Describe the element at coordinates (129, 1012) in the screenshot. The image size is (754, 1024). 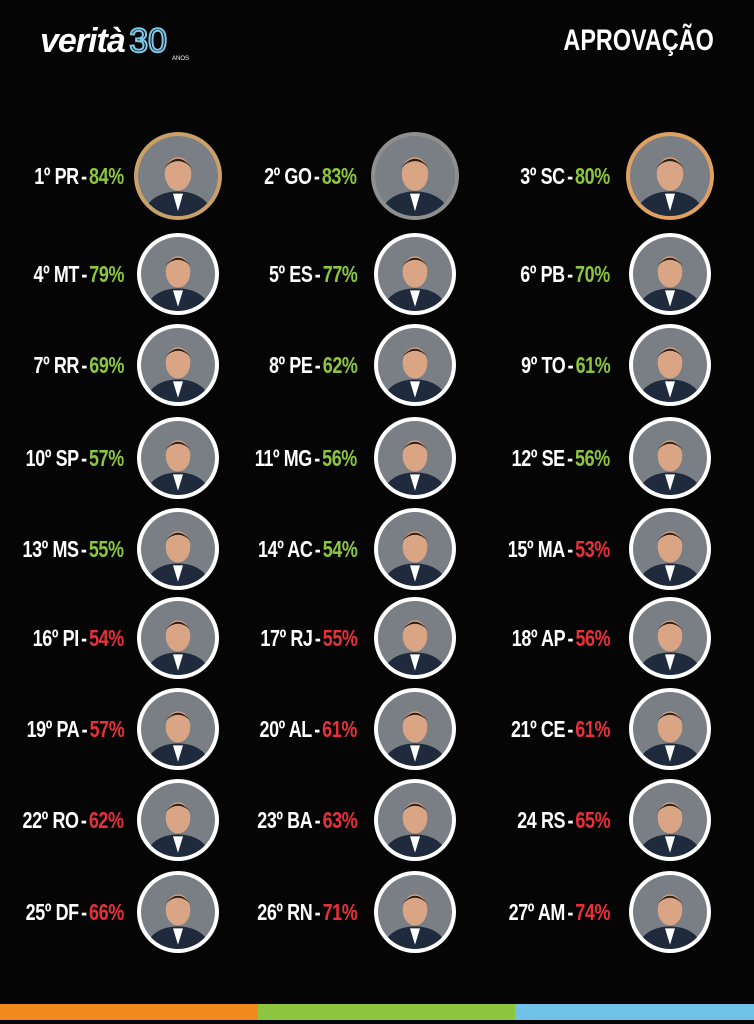
I see `footer-bar-orange` at that location.